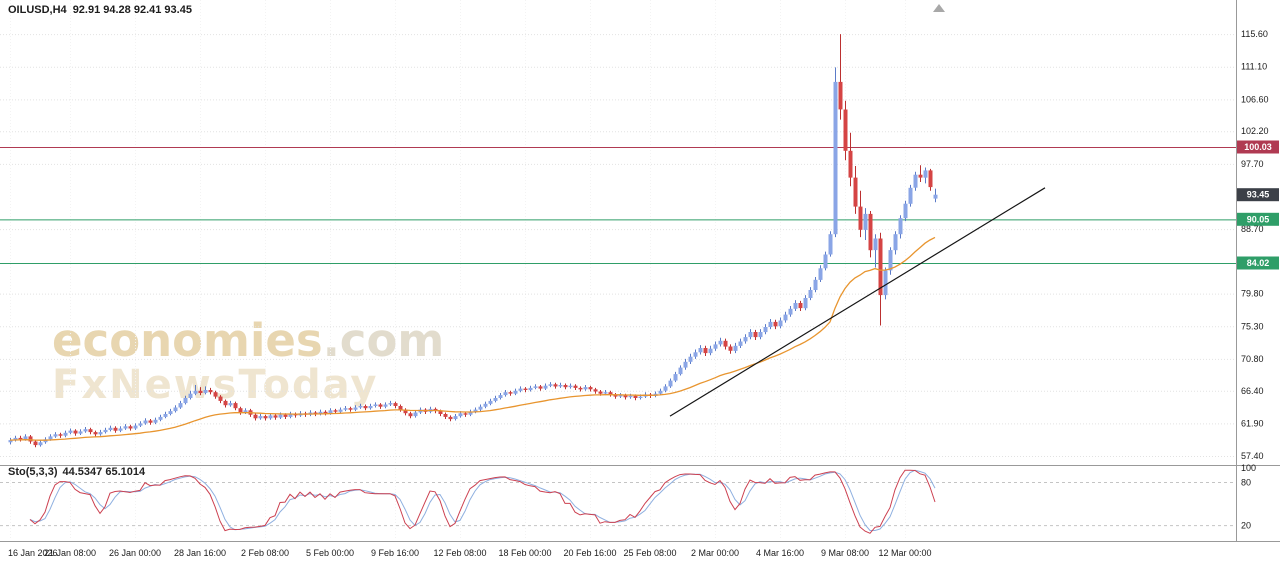  What do you see at coordinates (70, 553) in the screenshot?
I see `x-tick-label: 21 Jan 08:00` at bounding box center [70, 553].